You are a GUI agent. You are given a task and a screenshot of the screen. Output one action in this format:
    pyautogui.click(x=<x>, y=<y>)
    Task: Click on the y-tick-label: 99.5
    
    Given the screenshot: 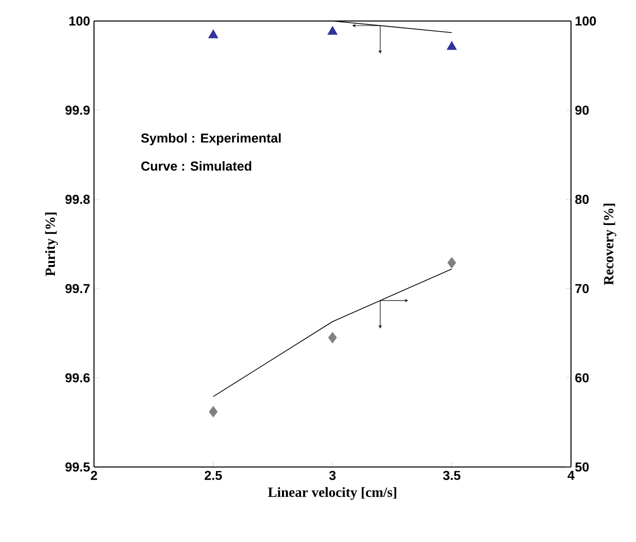 What is the action you would take?
    pyautogui.click(x=77, y=467)
    